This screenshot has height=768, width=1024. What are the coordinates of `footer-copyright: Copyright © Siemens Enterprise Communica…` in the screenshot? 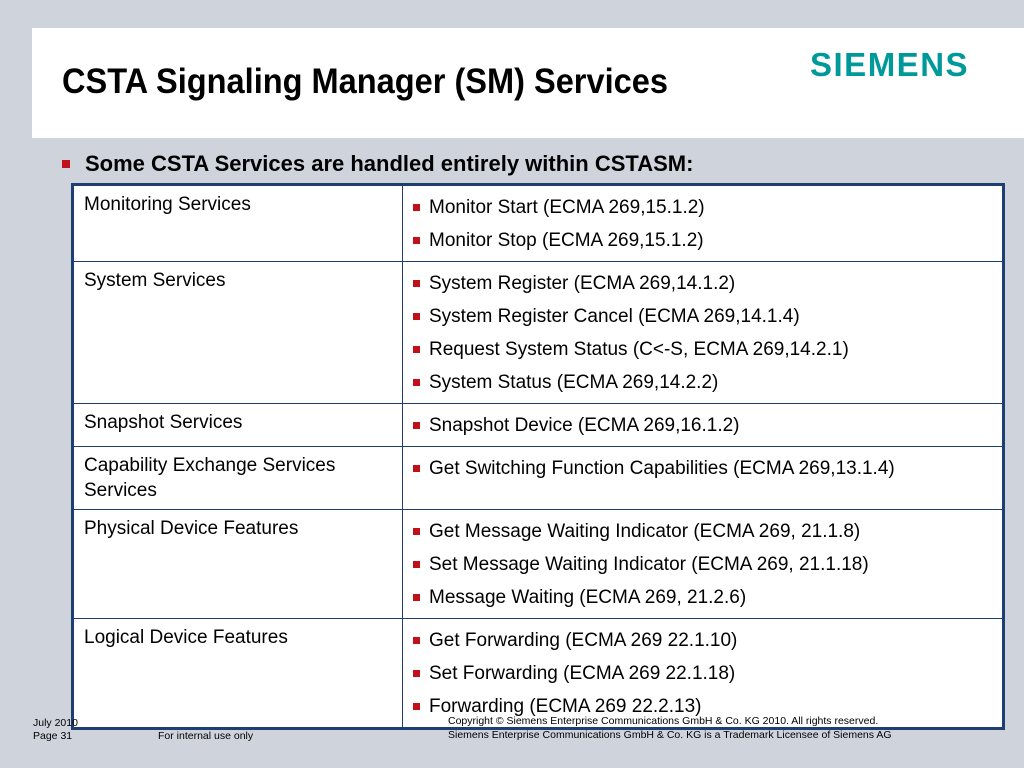 It's located at (663, 721).